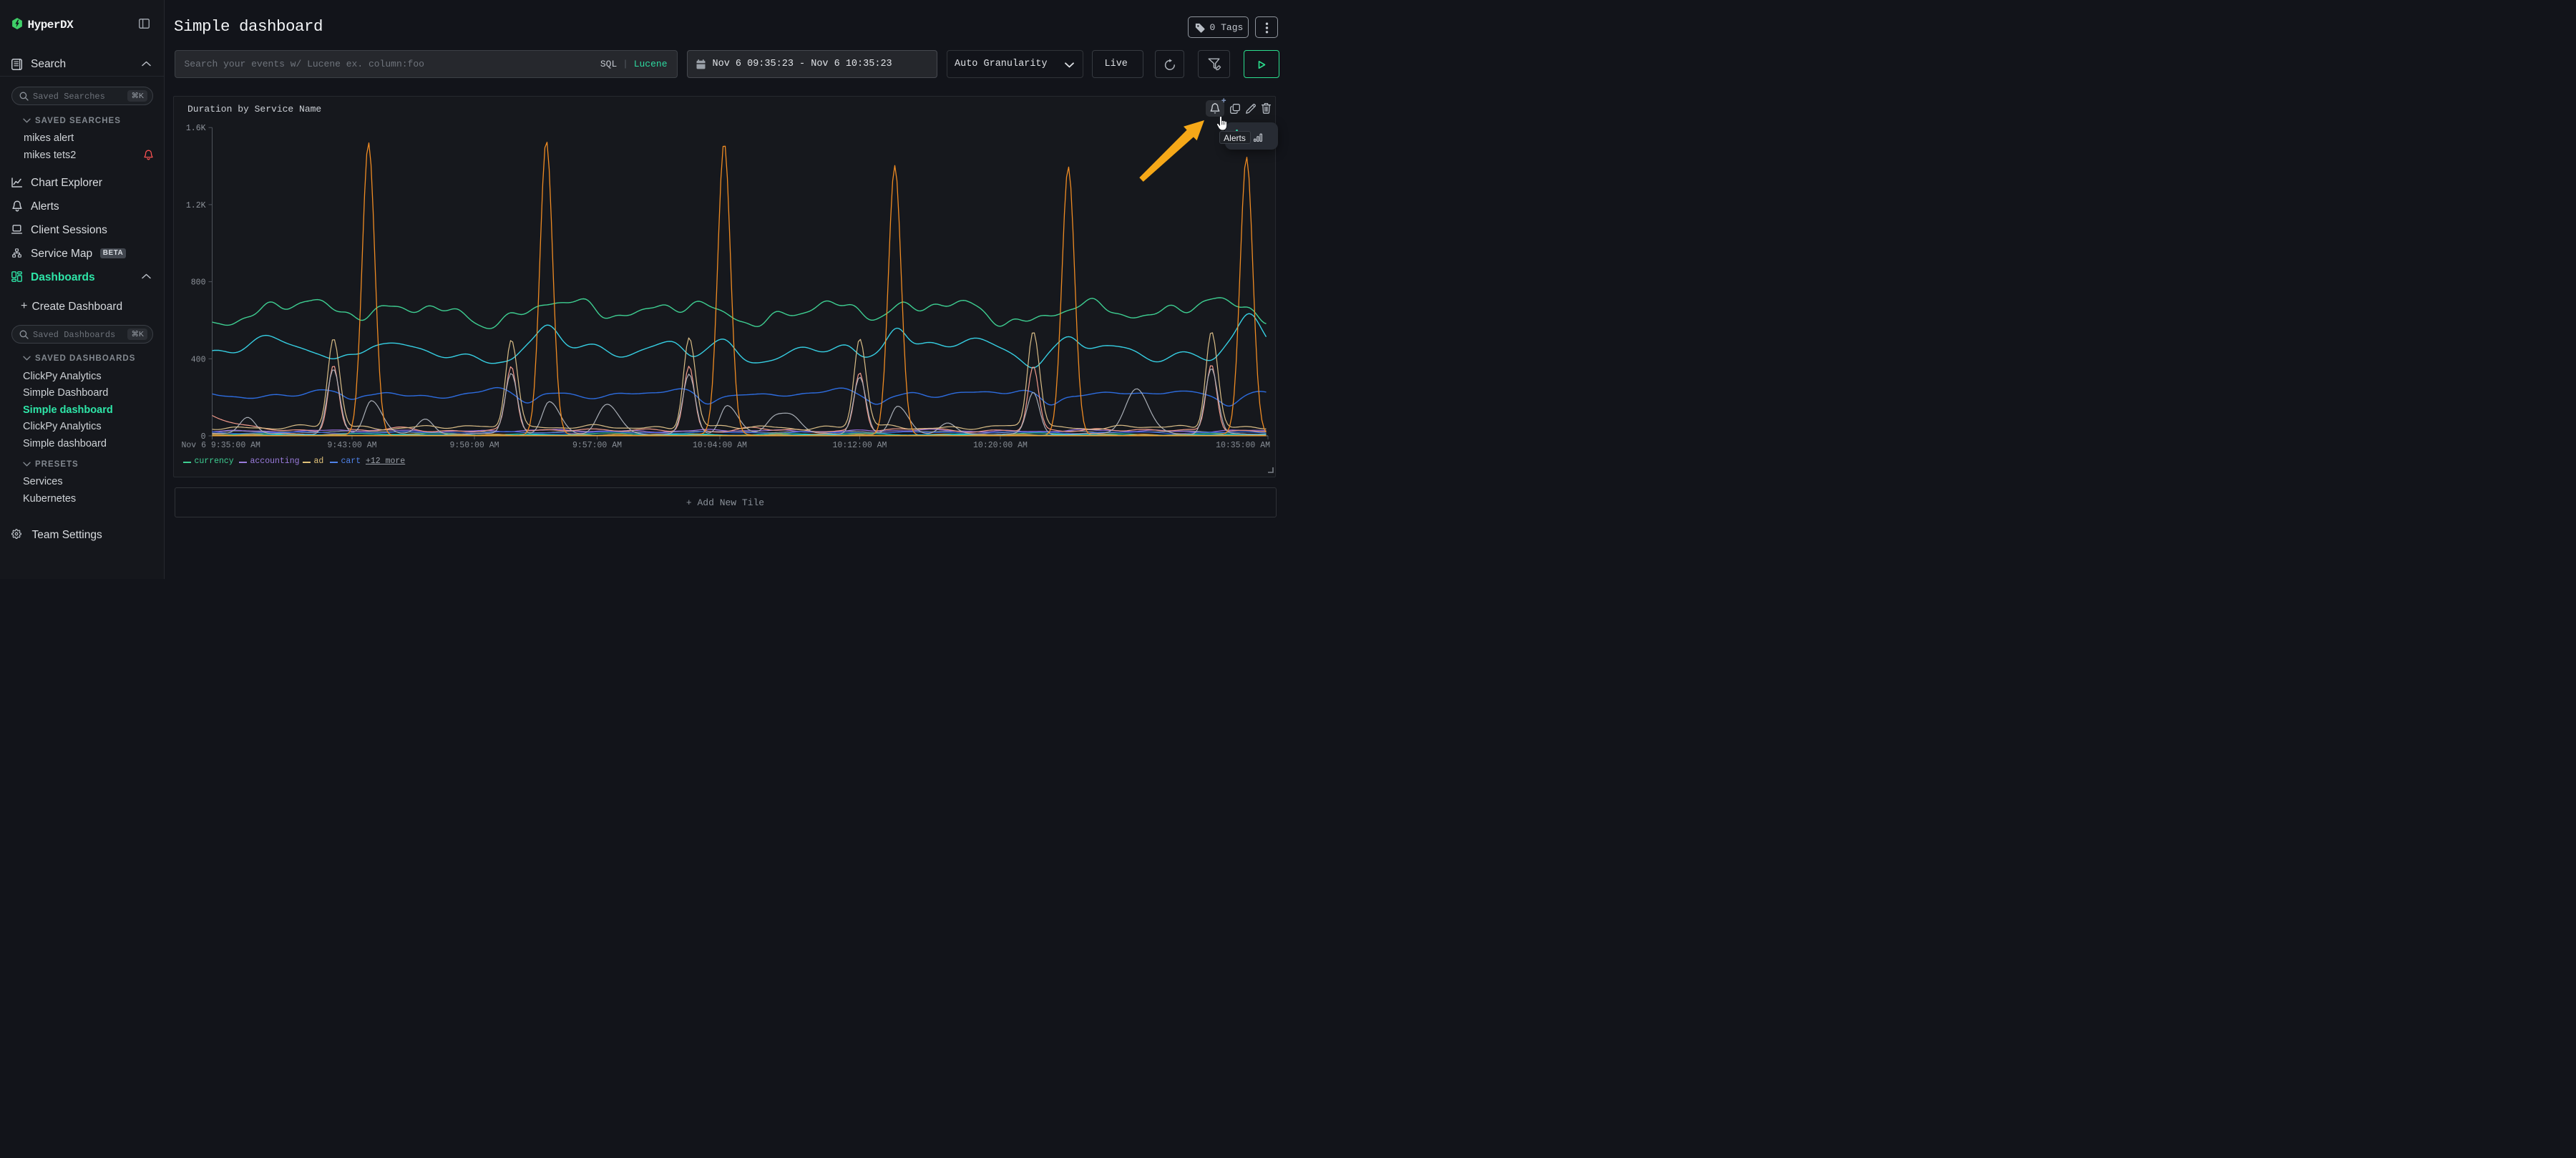 The height and width of the screenshot is (1158, 2576). I want to click on svg-text: 9:57:00 AM, so click(597, 446).